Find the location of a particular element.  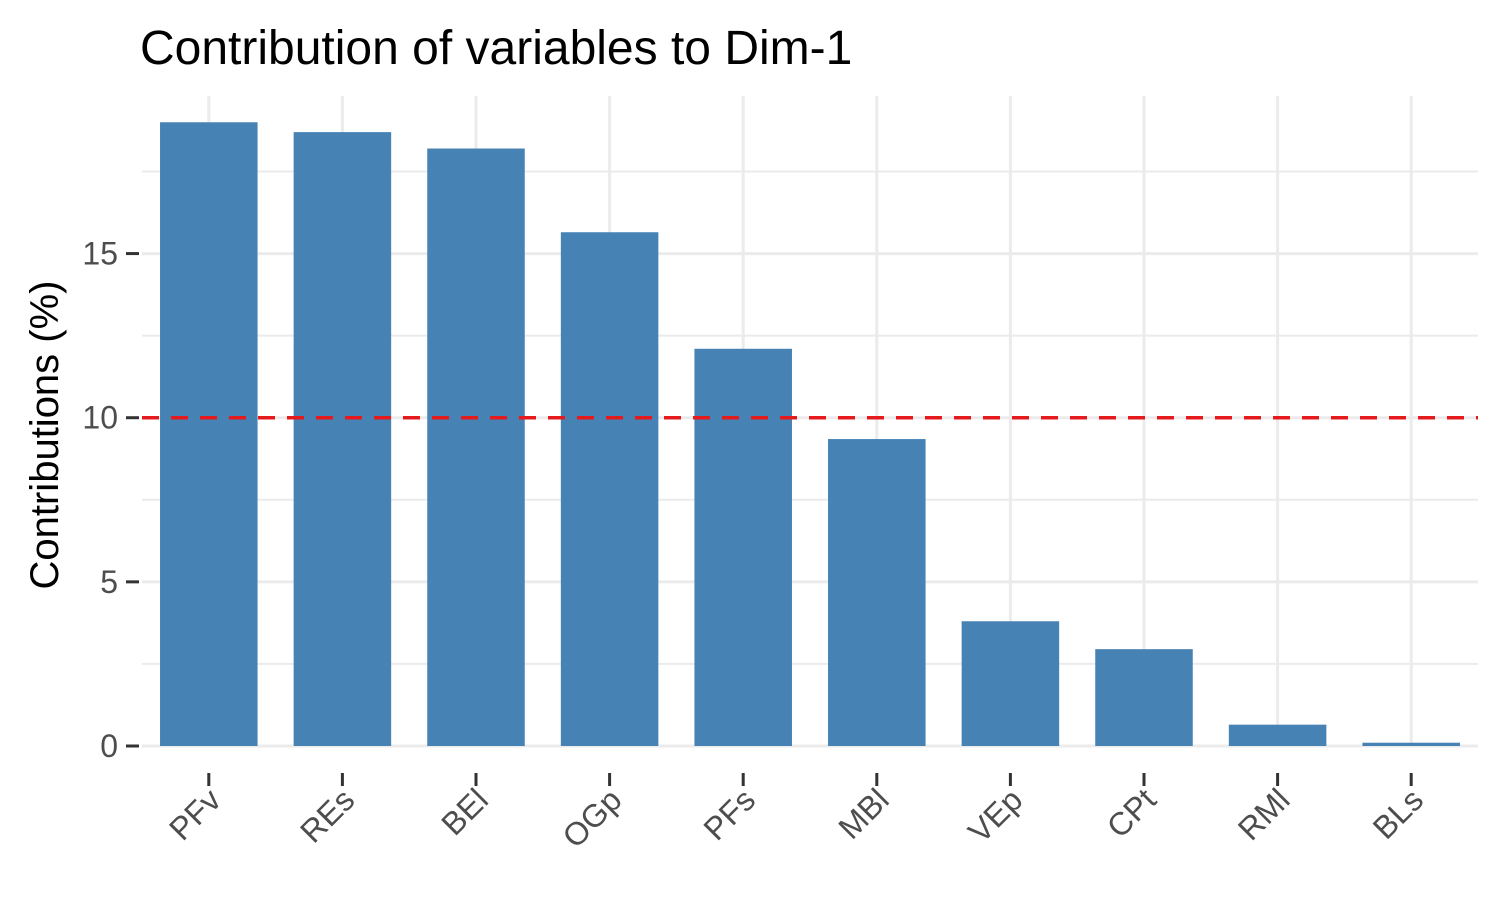

bar-OGp is located at coordinates (609, 489).